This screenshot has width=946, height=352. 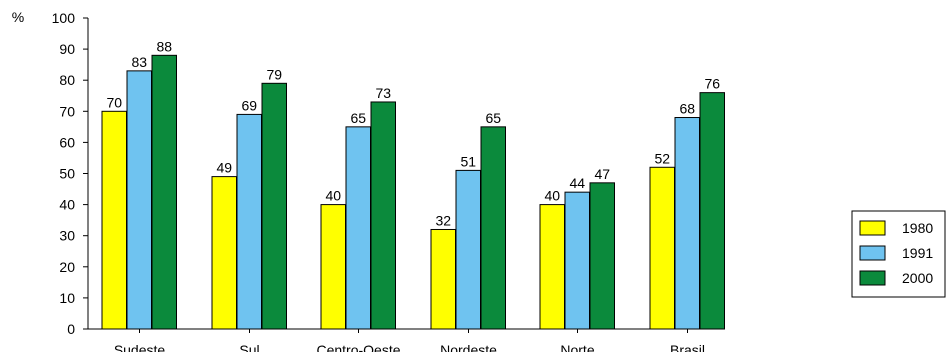 What do you see at coordinates (224, 168) in the screenshot?
I see `data-label: 49` at bounding box center [224, 168].